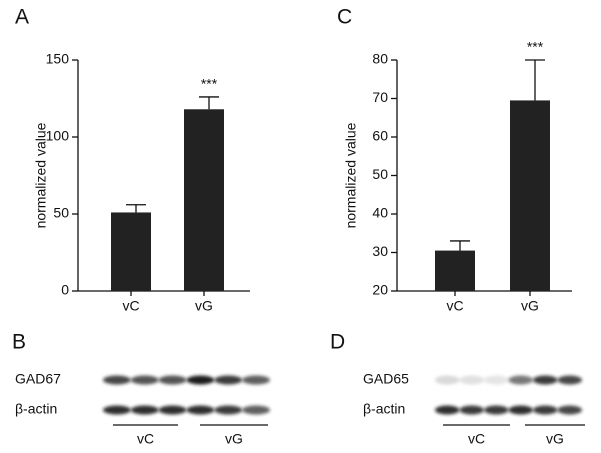 This screenshot has width=601, height=453. I want to click on panel-label: C, so click(344, 17).